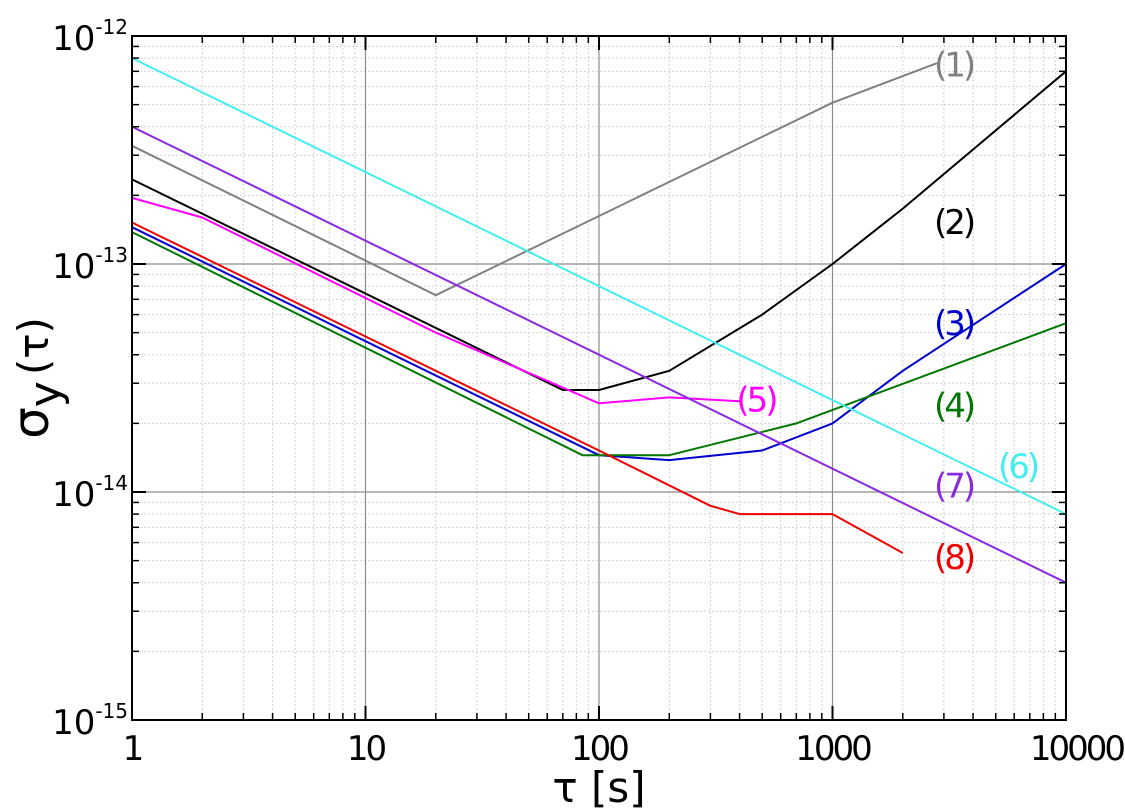 The width and height of the screenshot is (1125, 810). Describe the element at coordinates (31, 423) in the screenshot. I see `y-axis-title-main: σ` at that location.